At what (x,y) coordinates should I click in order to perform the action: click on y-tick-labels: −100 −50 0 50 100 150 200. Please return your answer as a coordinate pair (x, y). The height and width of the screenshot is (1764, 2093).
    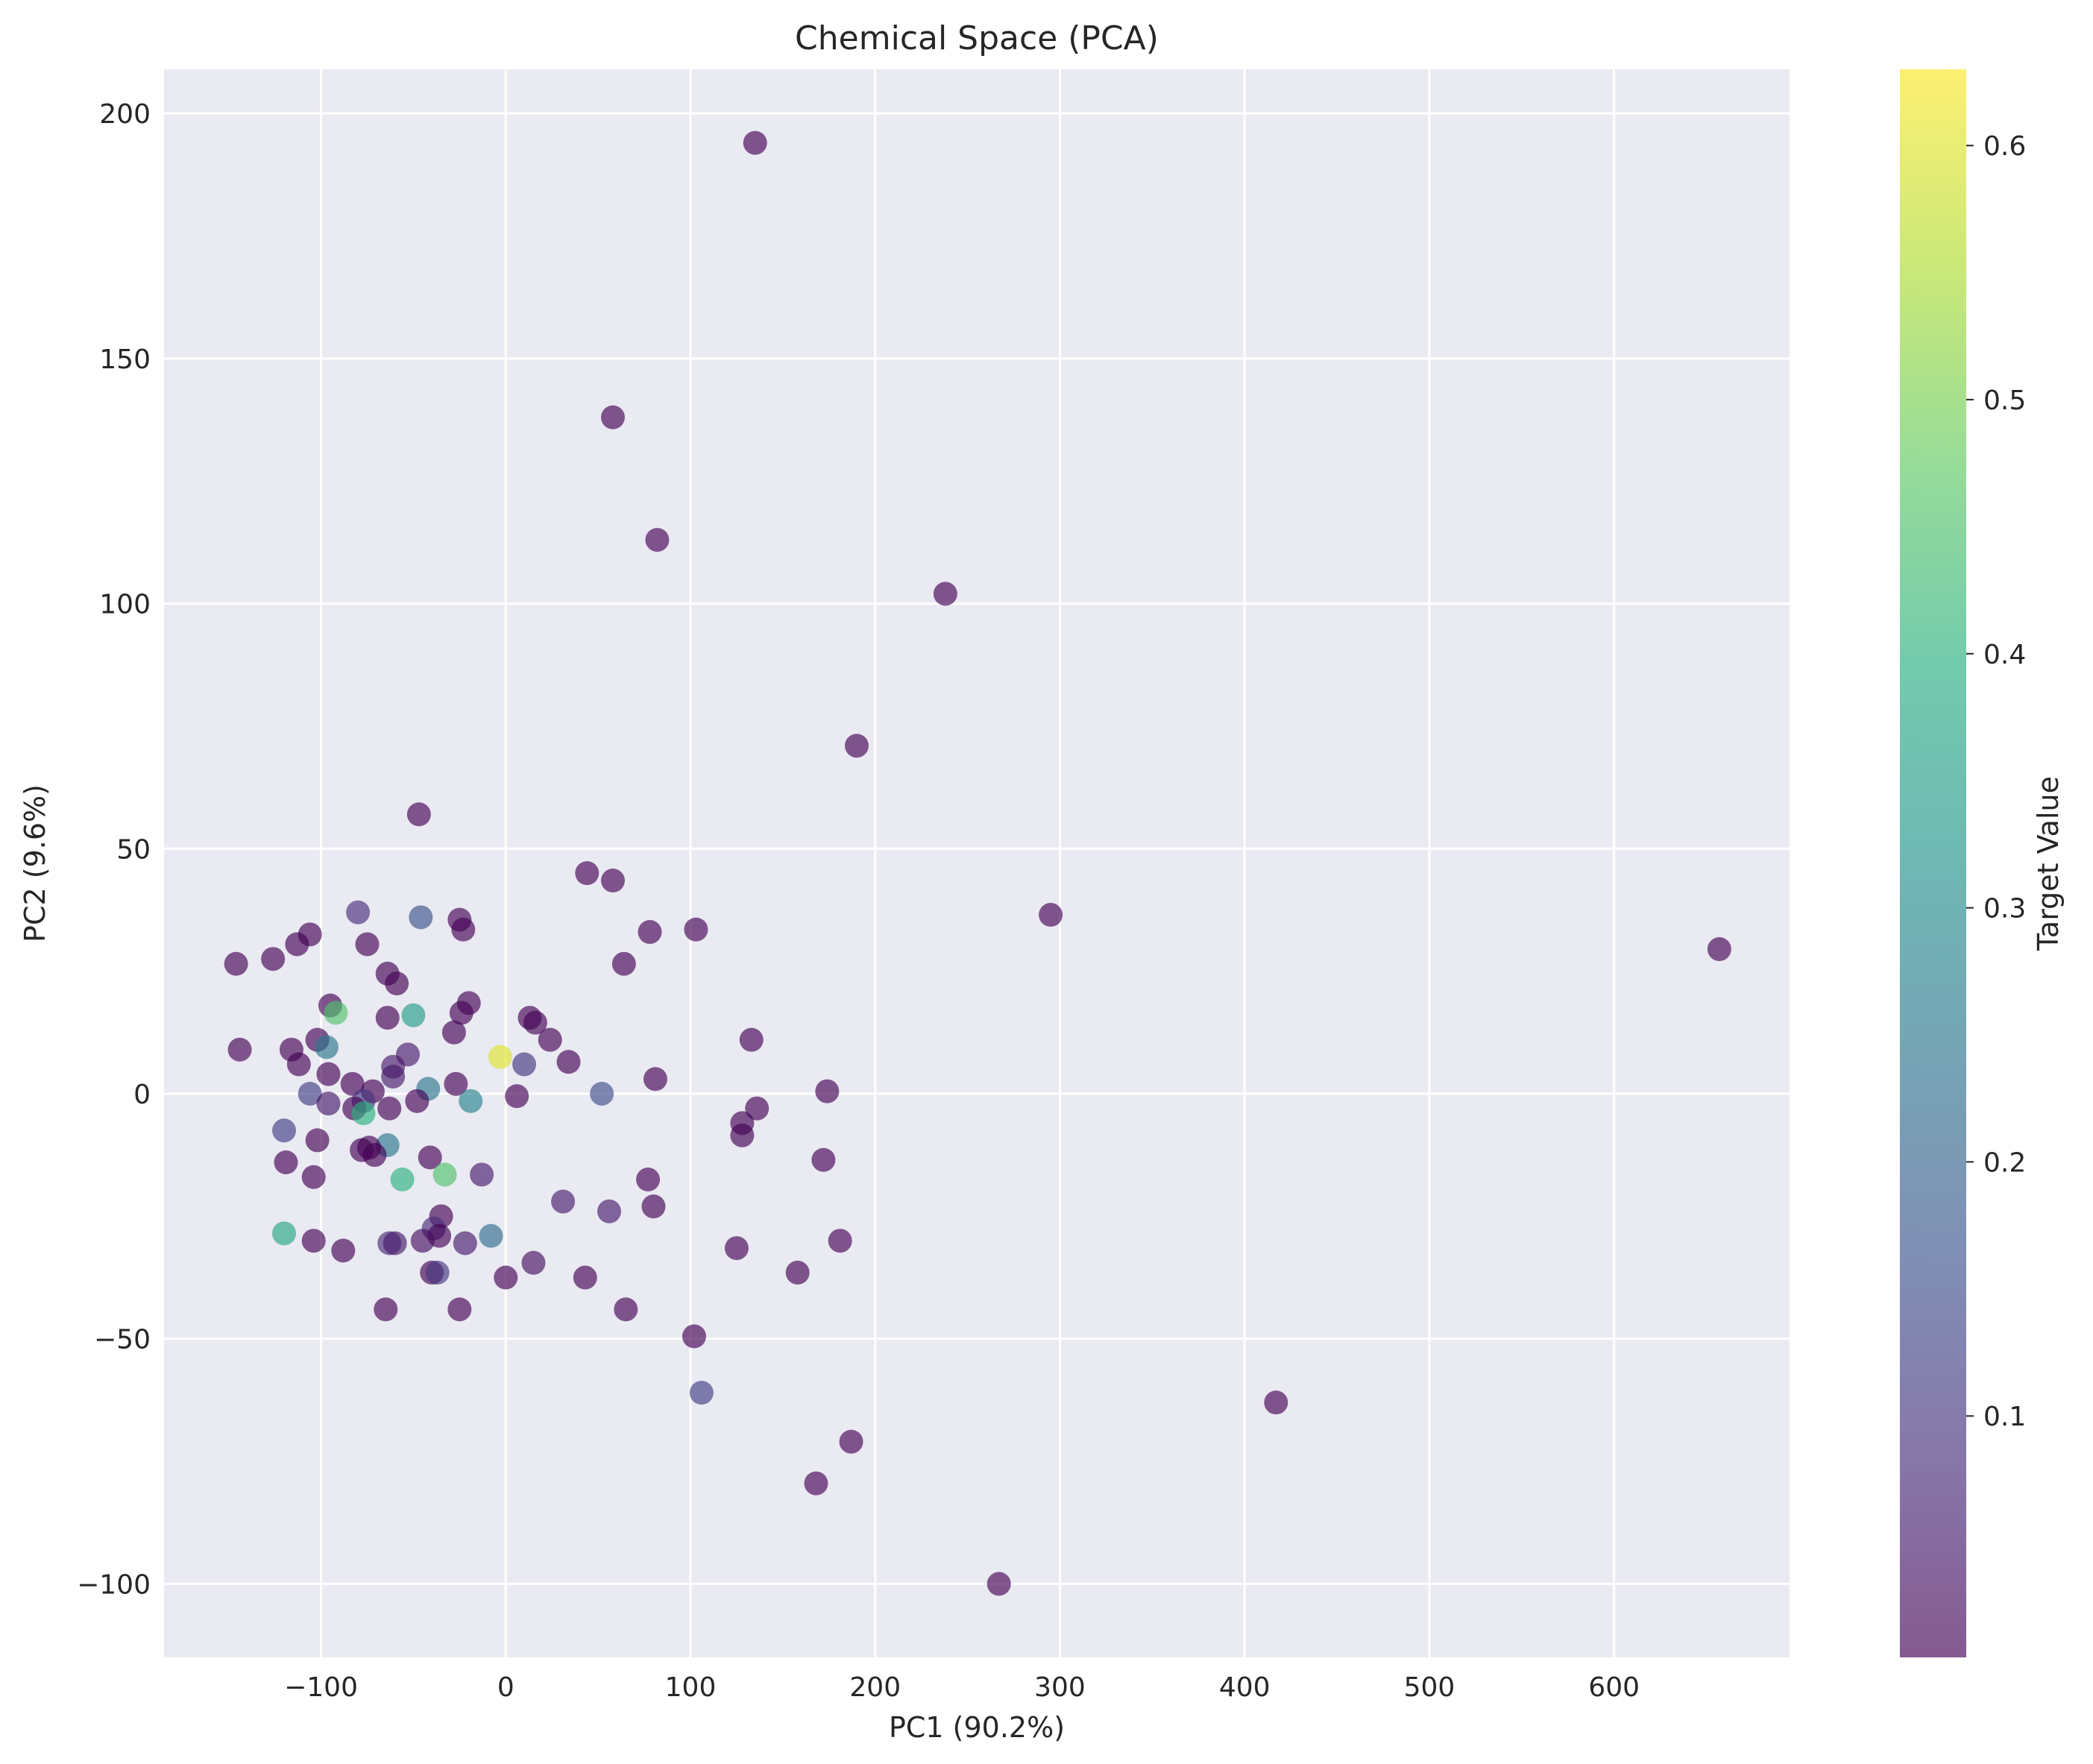
    Looking at the image, I should click on (114, 849).